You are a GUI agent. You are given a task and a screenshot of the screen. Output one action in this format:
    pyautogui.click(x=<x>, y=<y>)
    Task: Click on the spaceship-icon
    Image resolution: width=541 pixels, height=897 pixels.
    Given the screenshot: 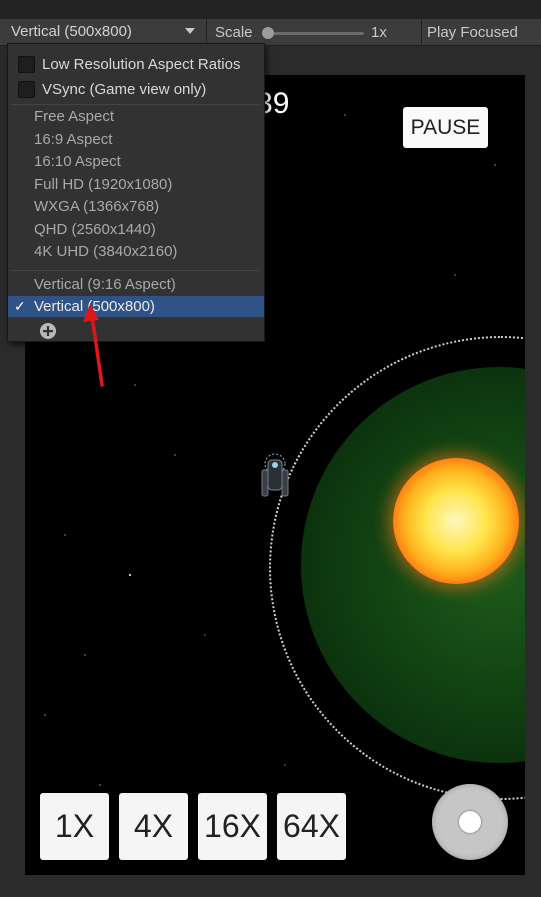 What is the action you would take?
    pyautogui.click(x=275, y=475)
    